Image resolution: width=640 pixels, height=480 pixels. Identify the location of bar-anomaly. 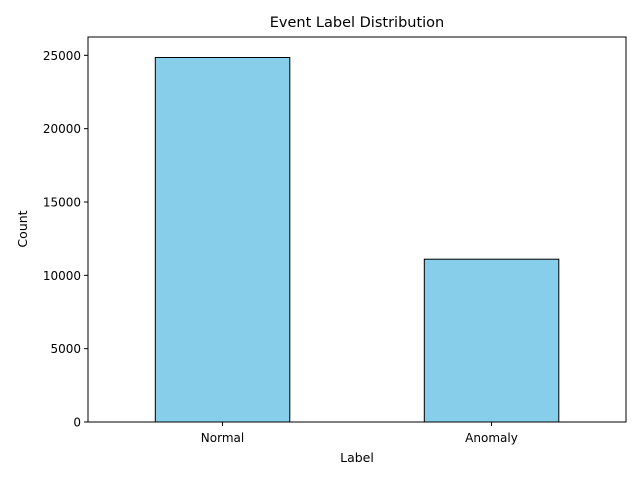
(491, 340).